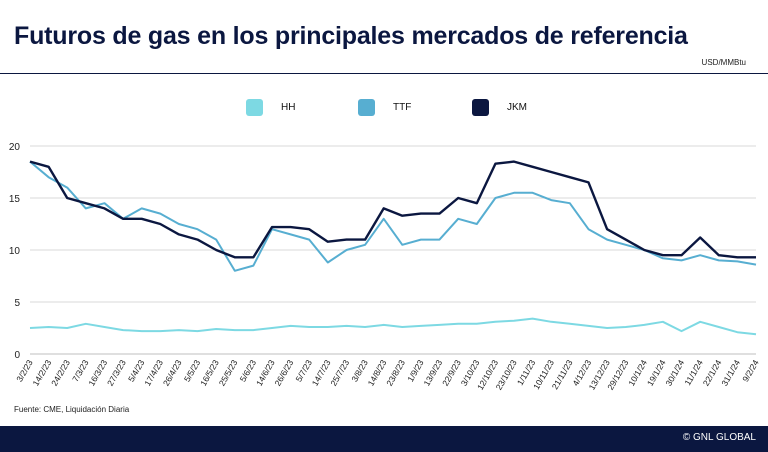  I want to click on y-tick-label: 20, so click(15, 147).